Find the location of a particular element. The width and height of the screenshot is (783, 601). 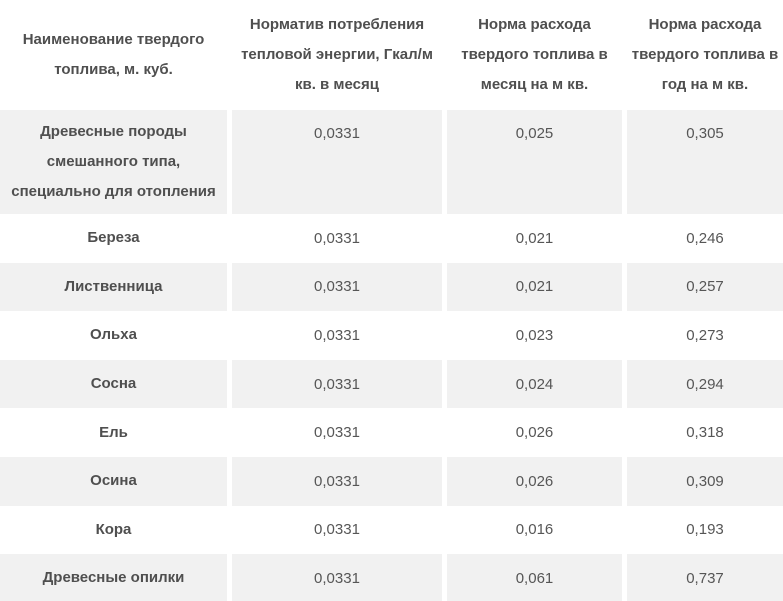

table-row: Лиственница 0,0331 0,021 0,257 is located at coordinates (391, 287).